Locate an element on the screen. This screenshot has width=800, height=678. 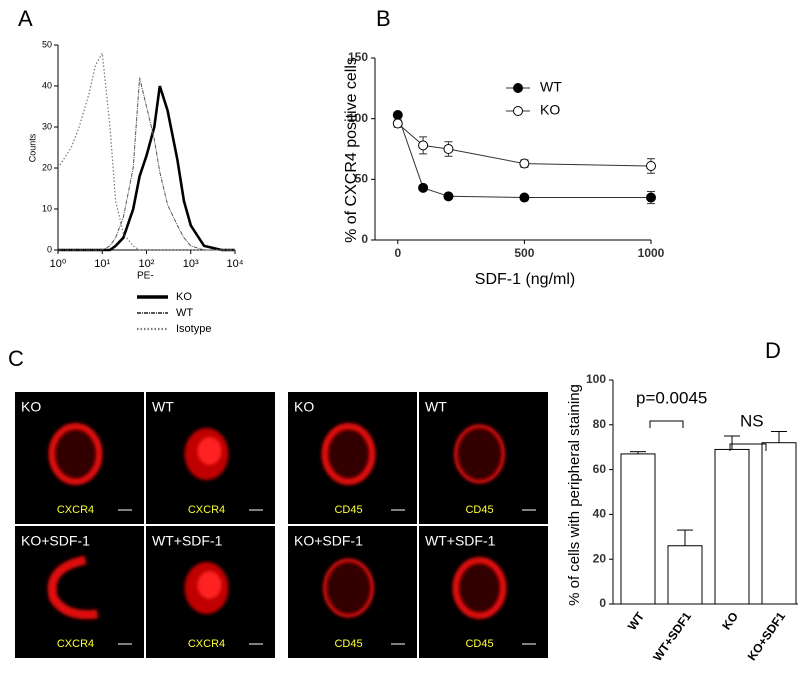
y-axis-label: % of cells with peripheral staining is located at coordinates (574, 495).